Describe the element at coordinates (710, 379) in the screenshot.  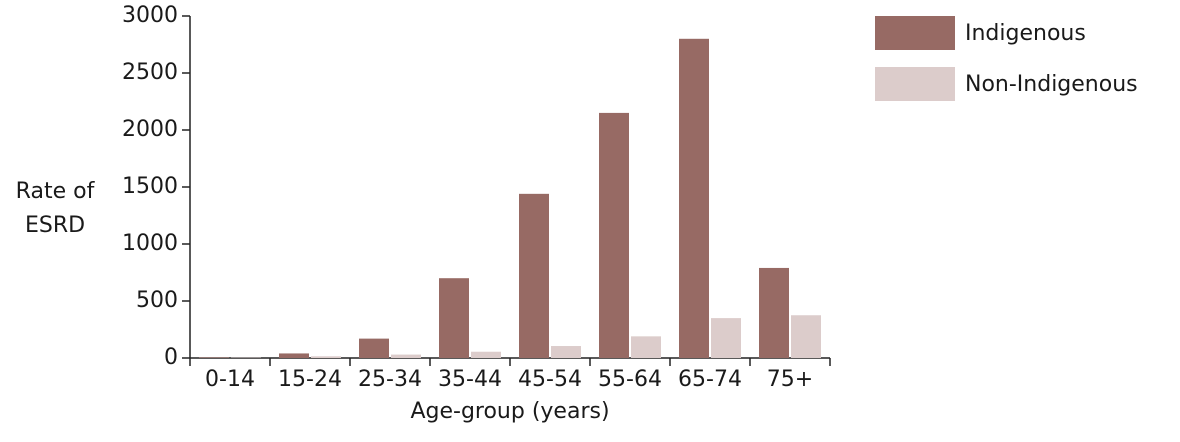
I see `x-tick-label: 65-74` at that location.